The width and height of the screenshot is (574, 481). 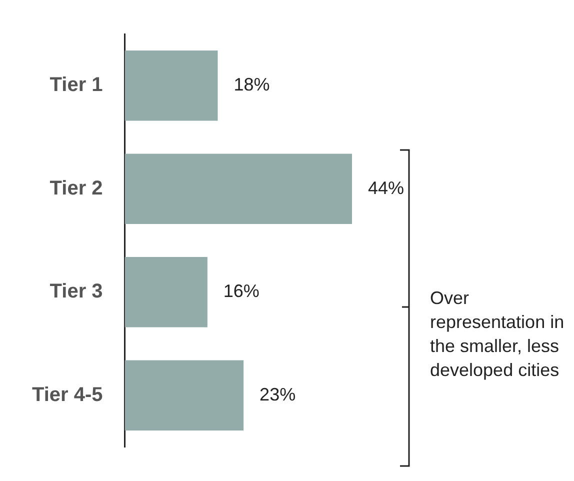 I want to click on y-tick-label: Tier 3, so click(x=76, y=291).